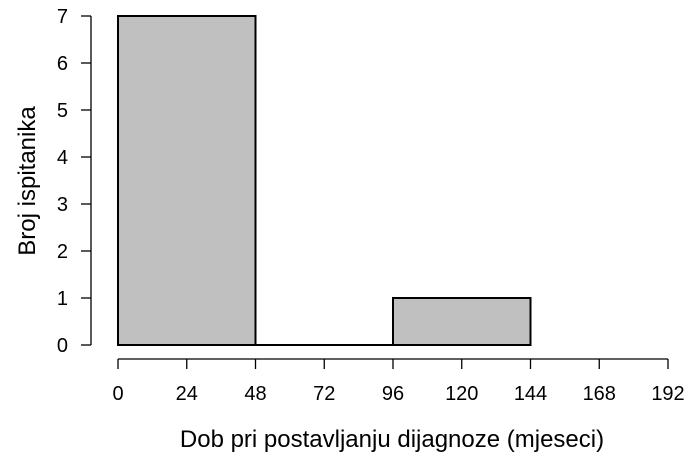  I want to click on x-tick-label: 72, so click(324, 394).